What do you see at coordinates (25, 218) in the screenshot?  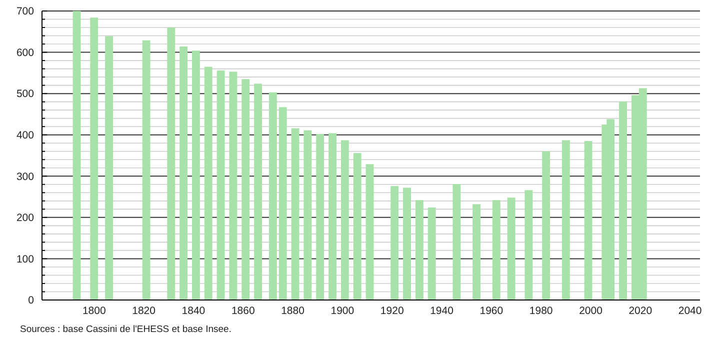 I see `y-tick-label: 200` at bounding box center [25, 218].